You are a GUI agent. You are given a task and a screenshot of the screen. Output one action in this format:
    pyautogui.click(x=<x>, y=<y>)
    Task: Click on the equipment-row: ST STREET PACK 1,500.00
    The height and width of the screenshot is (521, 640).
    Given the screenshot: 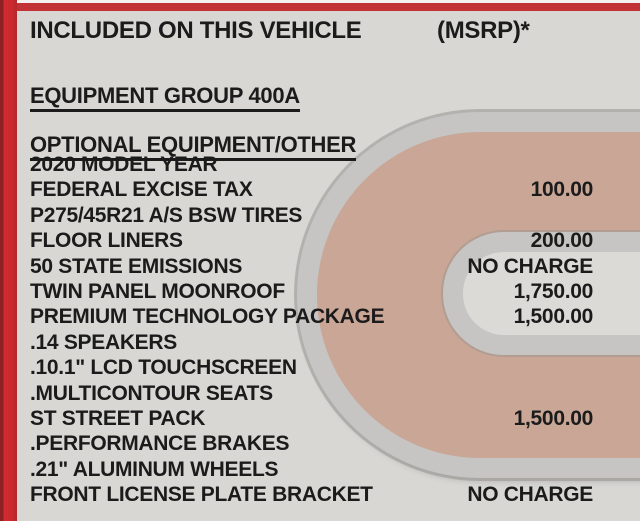 What is the action you would take?
    pyautogui.click(x=311, y=418)
    